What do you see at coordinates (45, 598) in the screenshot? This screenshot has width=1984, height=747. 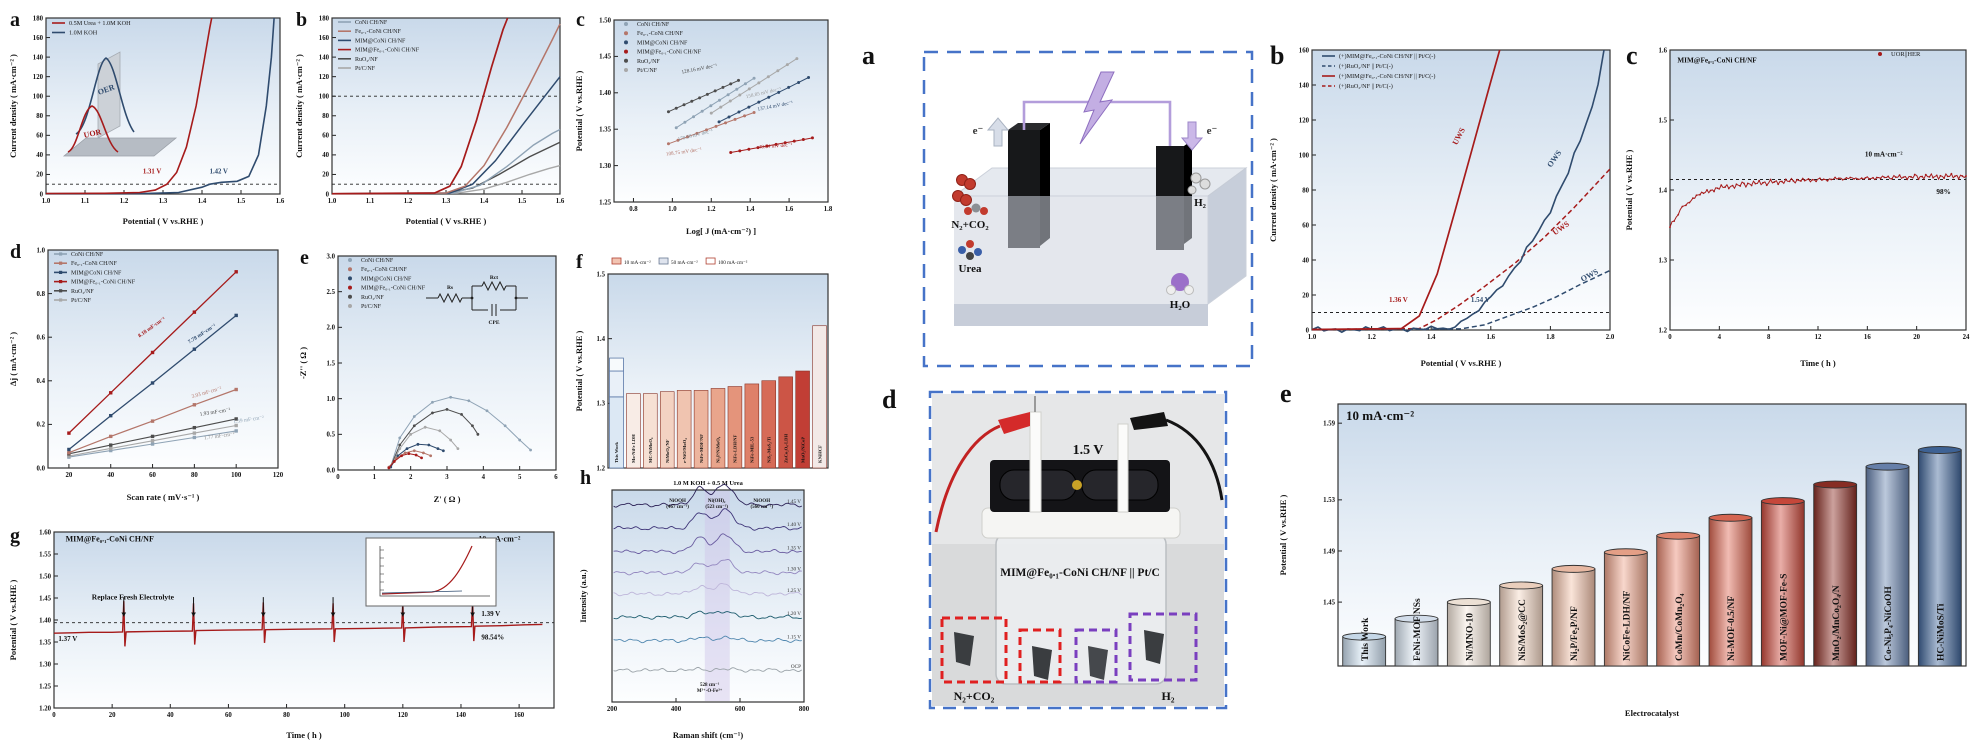 I see `svg-text: 1.45` at bounding box center [45, 598].